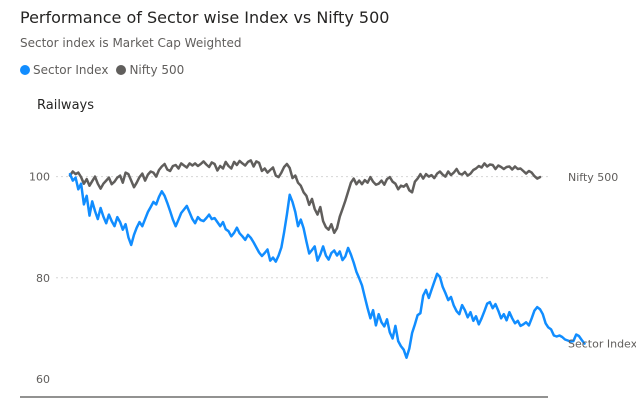 Image resolution: width=636 pixels, height=402 pixels. Describe the element at coordinates (43, 278) in the screenshot. I see `y-tick-label: 80` at that location.